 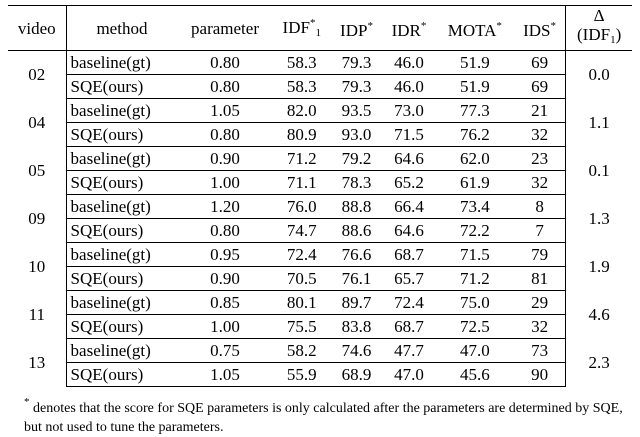 I want to click on value-cell: 68.7, so click(x=409, y=326).